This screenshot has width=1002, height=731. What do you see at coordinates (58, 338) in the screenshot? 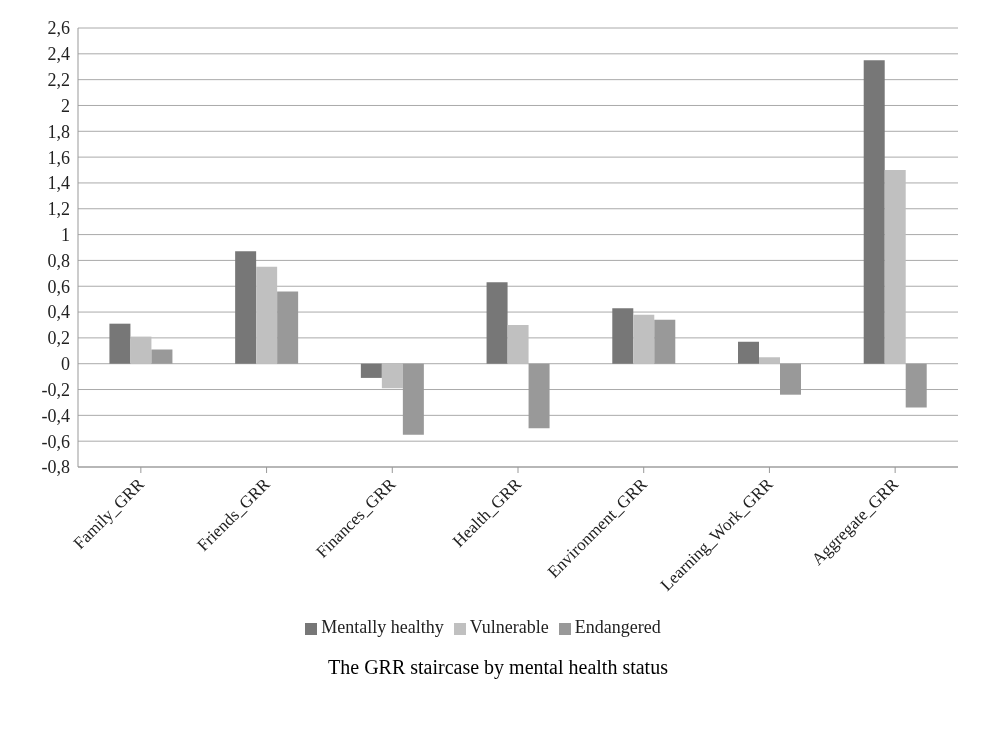
I see `y-tick-label: 0,2` at bounding box center [58, 338].